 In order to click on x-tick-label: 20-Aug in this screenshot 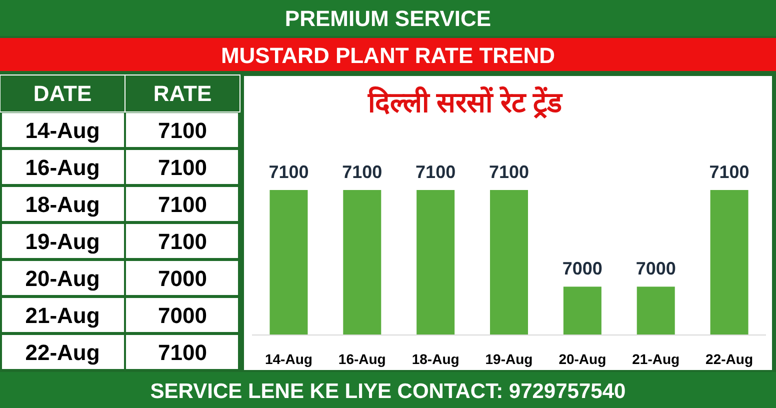, I will do `click(582, 359)`.